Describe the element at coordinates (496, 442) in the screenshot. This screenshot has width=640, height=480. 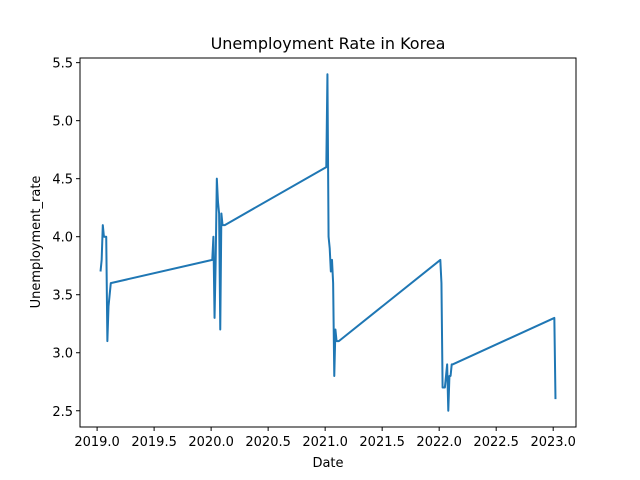
I see `x-tick-label: 2022.5` at that location.